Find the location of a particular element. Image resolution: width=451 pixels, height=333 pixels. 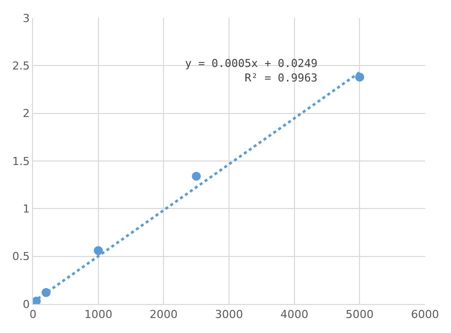

annotation: y = 0.0005x + 0.0249 R² = 0.9963 is located at coordinates (251, 70).